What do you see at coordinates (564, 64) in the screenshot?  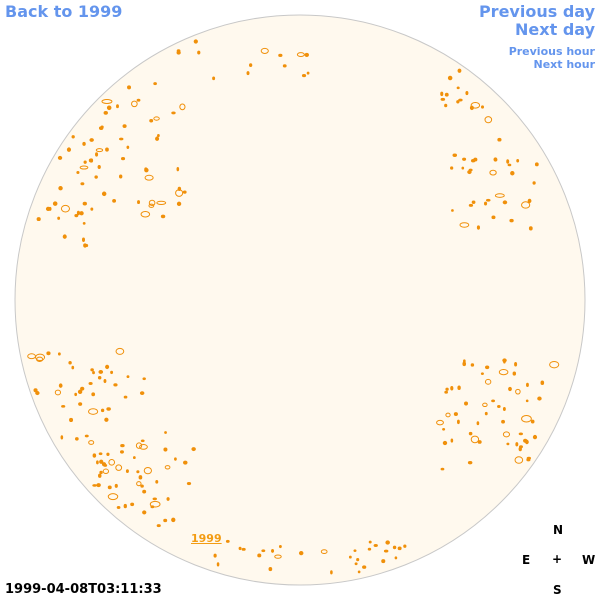 I see `next-hour-link: Next hour` at bounding box center [564, 64].